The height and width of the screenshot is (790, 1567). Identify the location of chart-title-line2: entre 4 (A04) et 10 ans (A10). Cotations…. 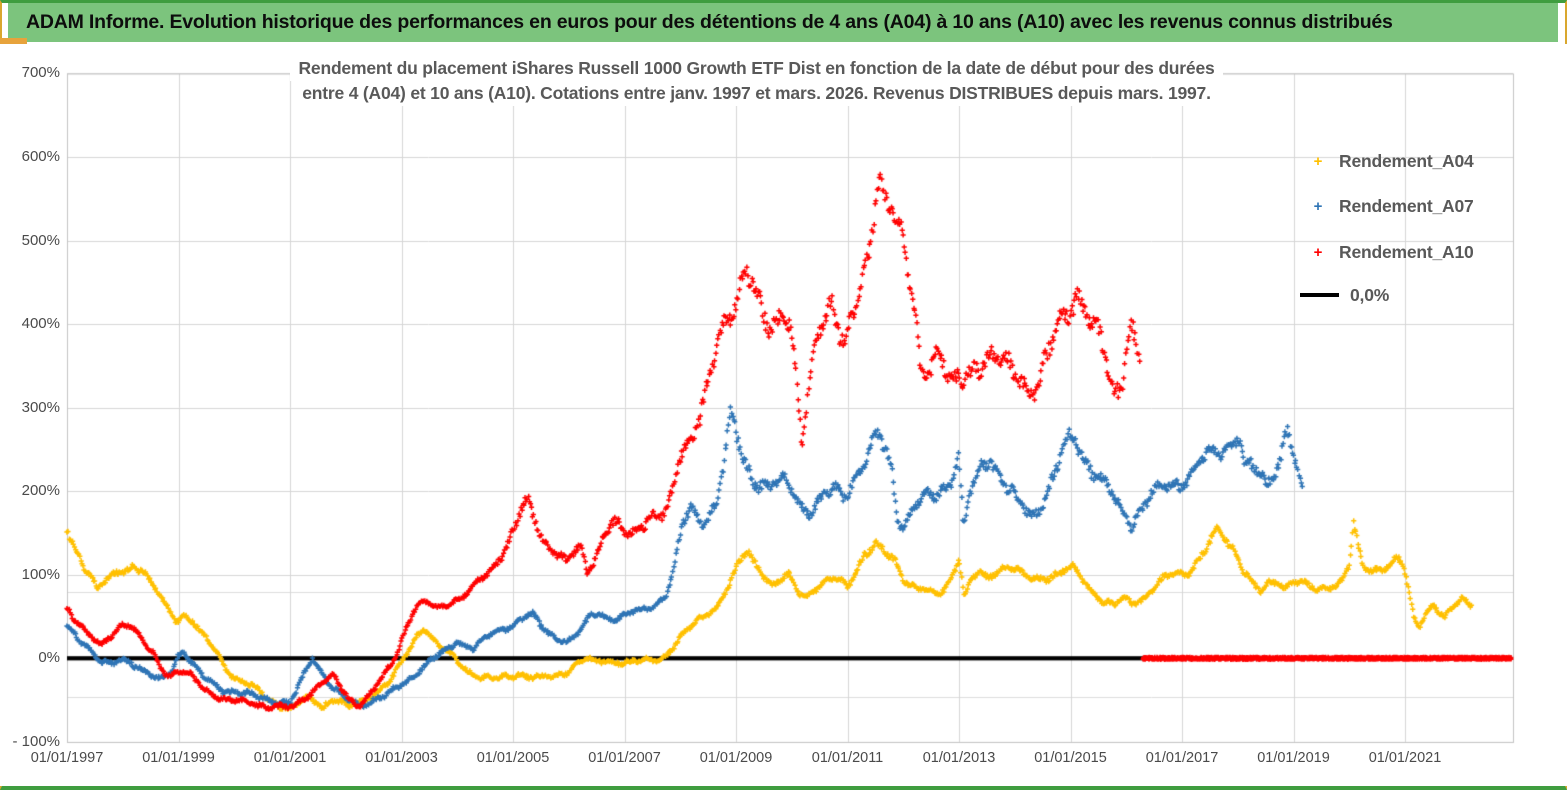
(756, 93).